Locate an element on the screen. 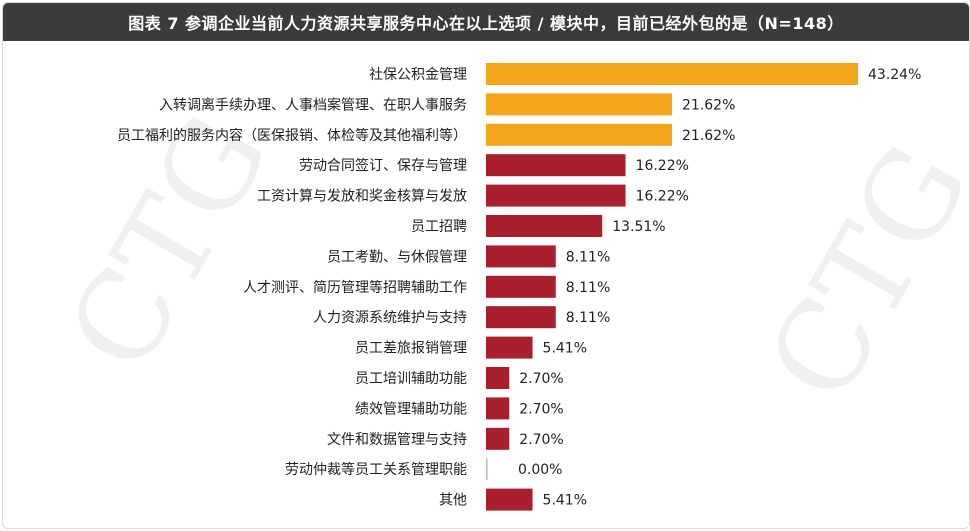 The height and width of the screenshot is (531, 970). category-label: 劳动仲裁等员工关系管理职能 is located at coordinates (376, 469).